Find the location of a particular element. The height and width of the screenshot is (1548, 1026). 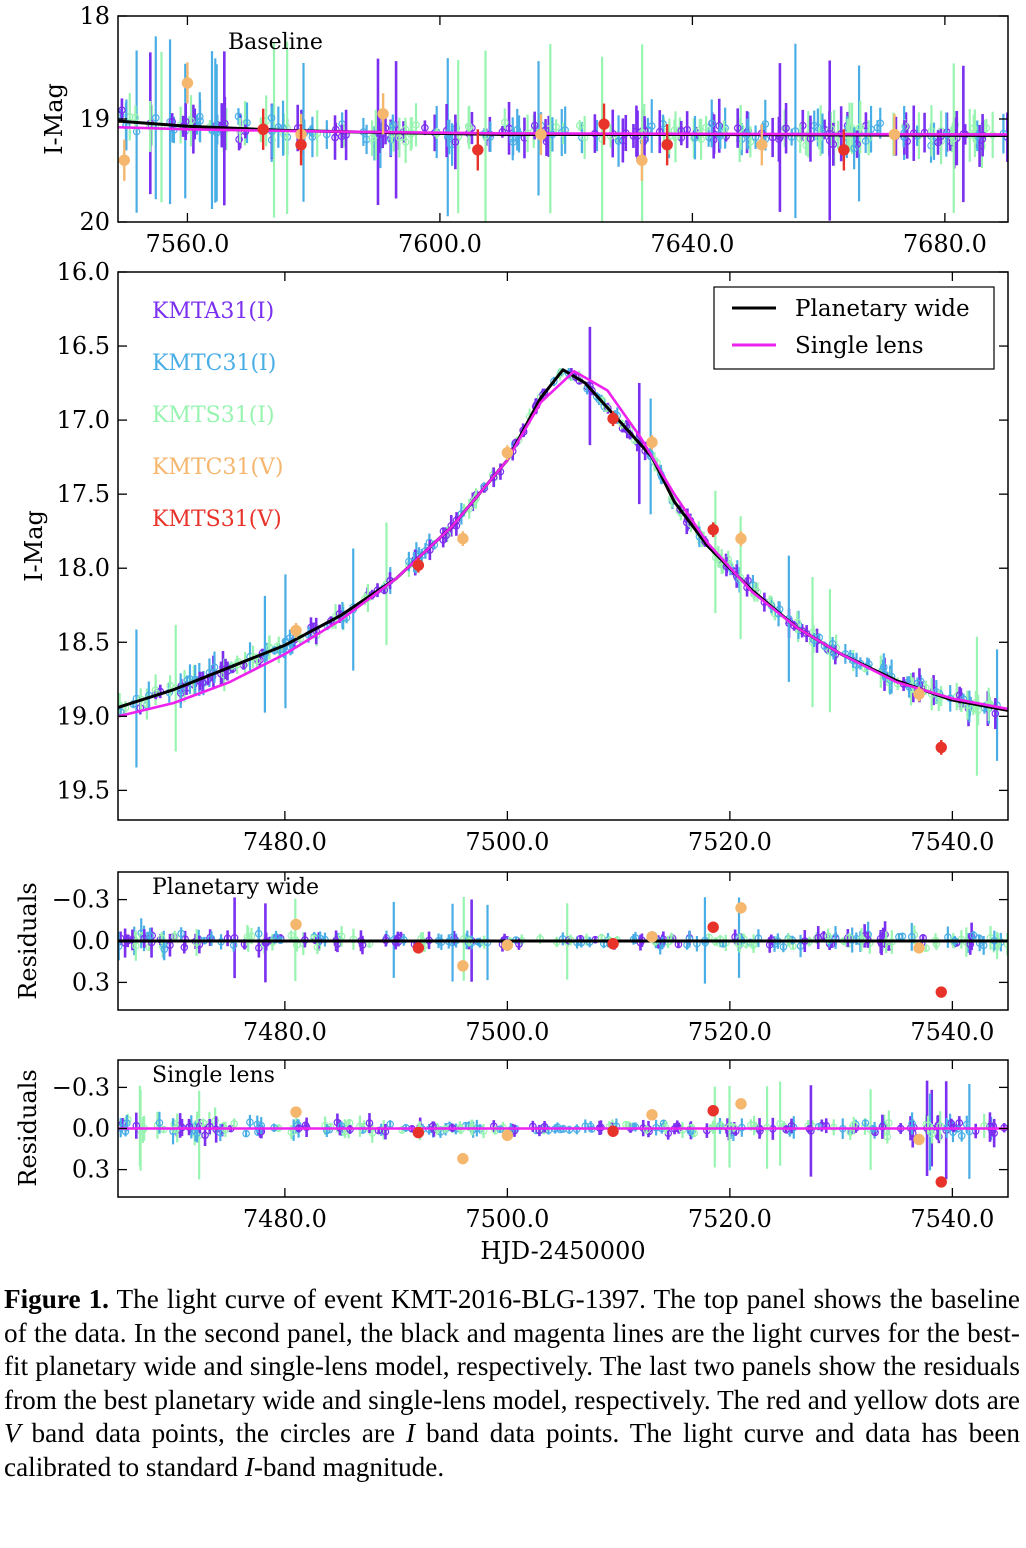

panel-annotation: Single lens is located at coordinates (213, 1075).